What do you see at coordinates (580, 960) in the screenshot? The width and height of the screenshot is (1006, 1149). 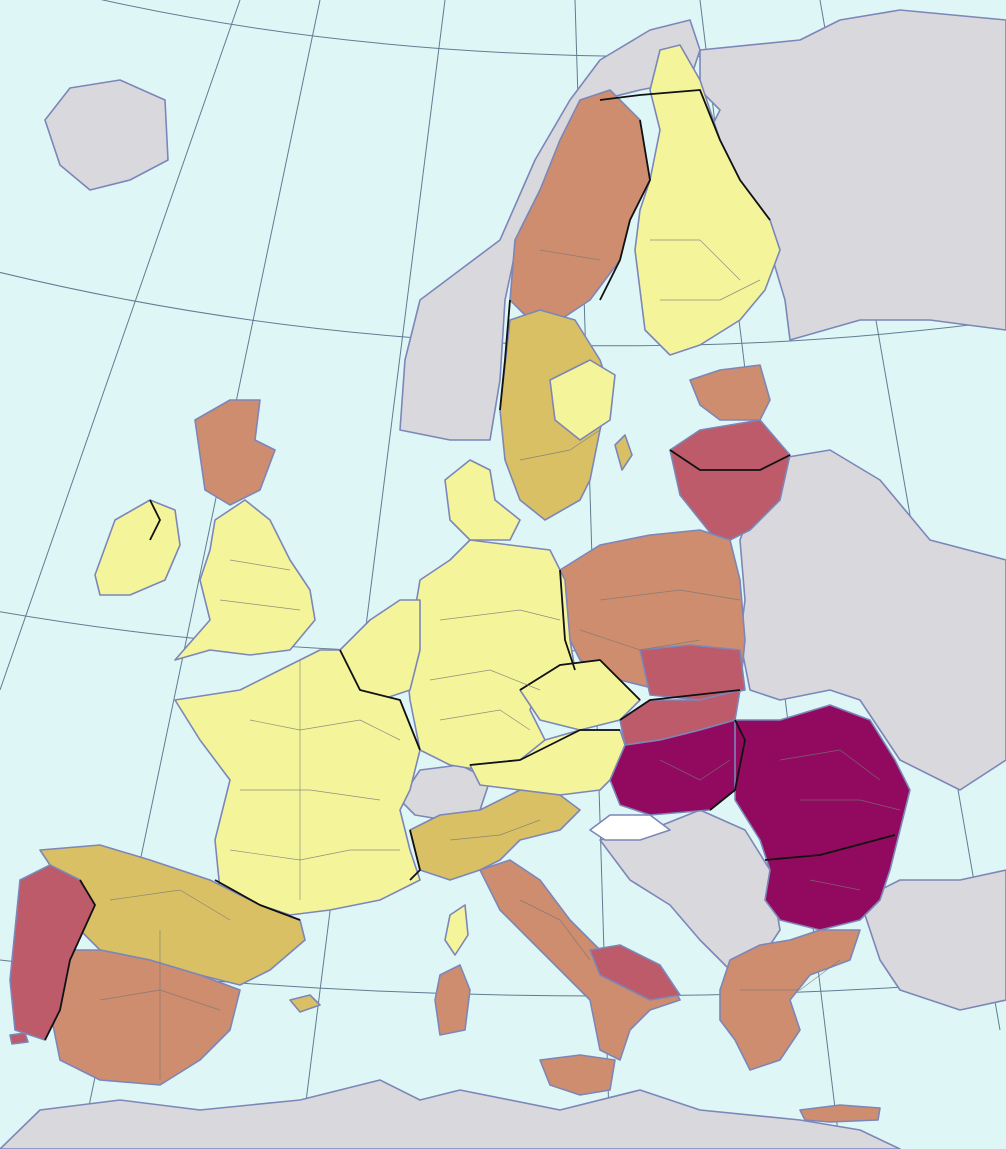 I see `region-italy-south` at bounding box center [580, 960].